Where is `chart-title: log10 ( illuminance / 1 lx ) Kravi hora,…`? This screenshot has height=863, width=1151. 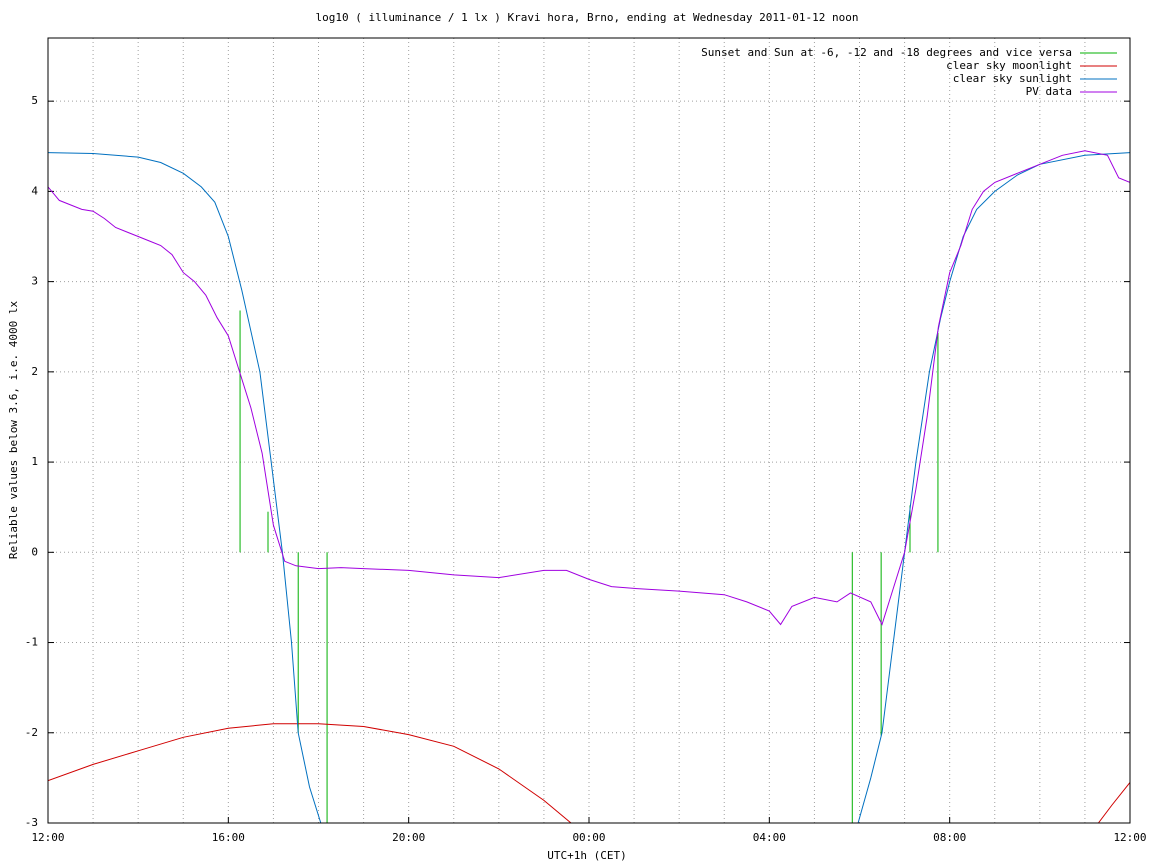
chart-title: log10 ( illuminance / 1 lx ) Kravi hora,… is located at coordinates (586, 17).